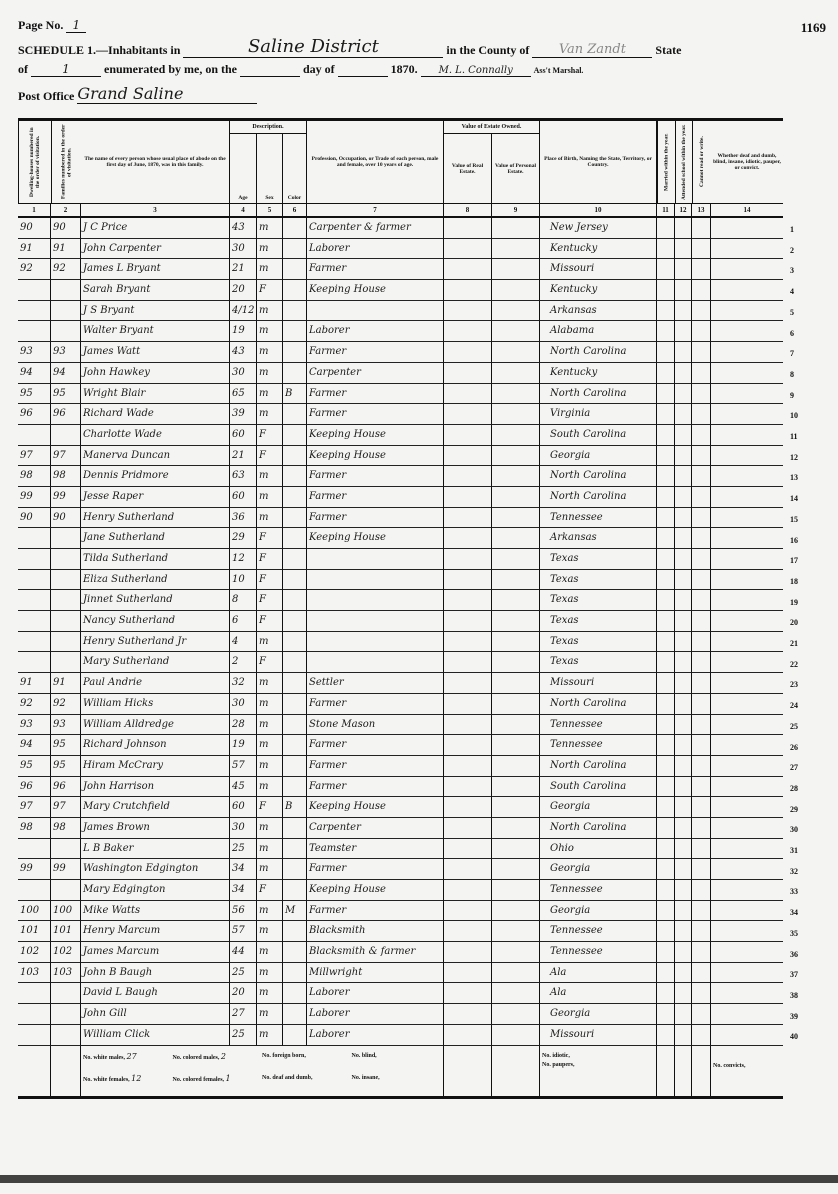 This screenshot has width=838, height=1194. Describe the element at coordinates (794, 416) in the screenshot. I see `line-number: 10` at that location.